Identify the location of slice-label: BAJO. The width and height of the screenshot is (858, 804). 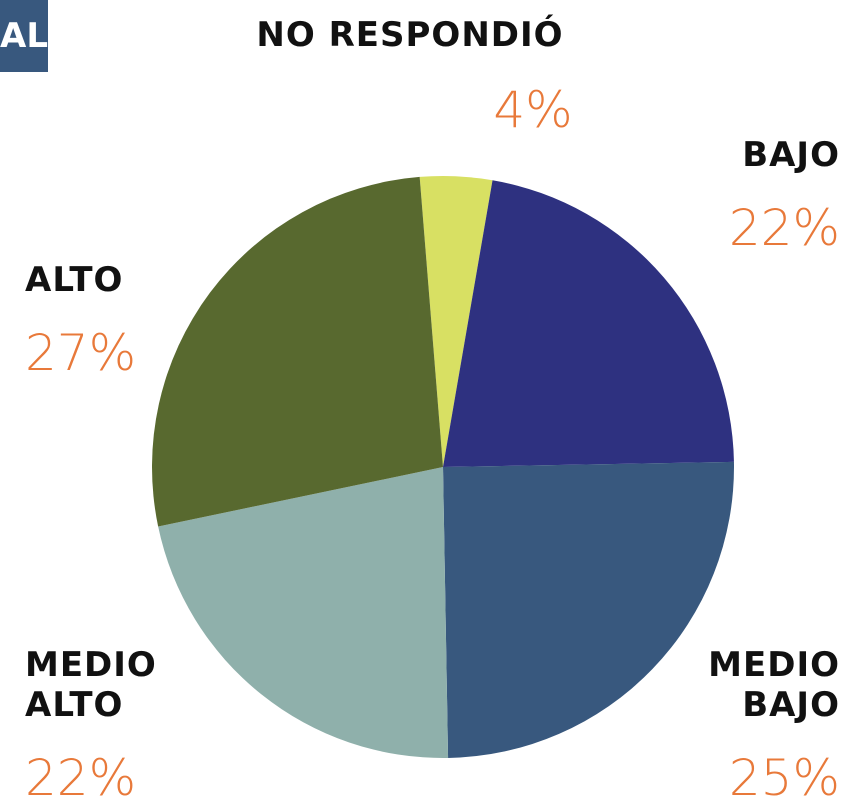
(791, 155).